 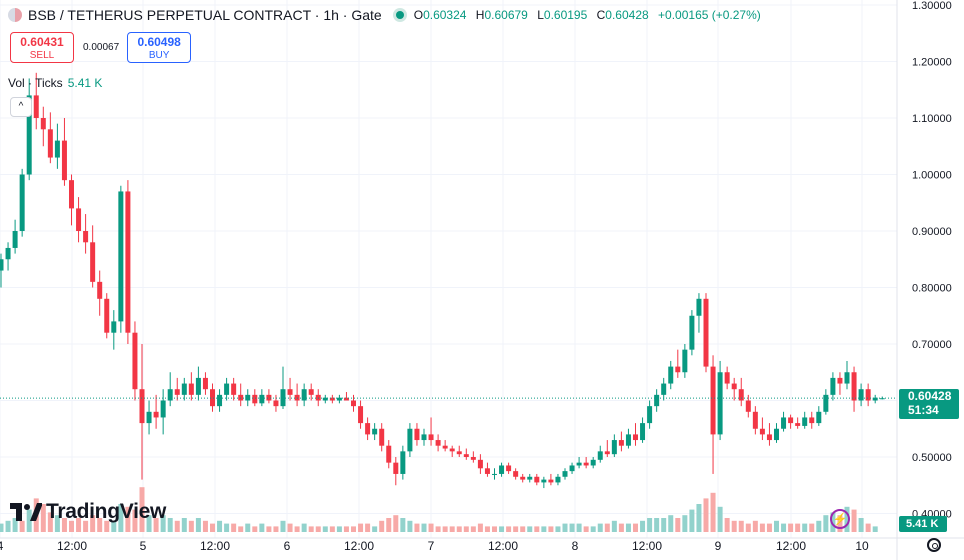 I want to click on sell-button: 0.60431 SELL, so click(x=42, y=47).